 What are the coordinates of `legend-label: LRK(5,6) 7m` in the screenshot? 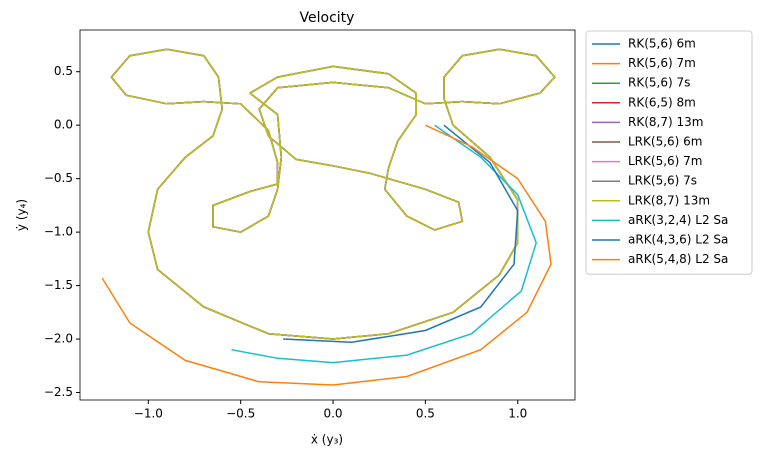 It's located at (665, 161).